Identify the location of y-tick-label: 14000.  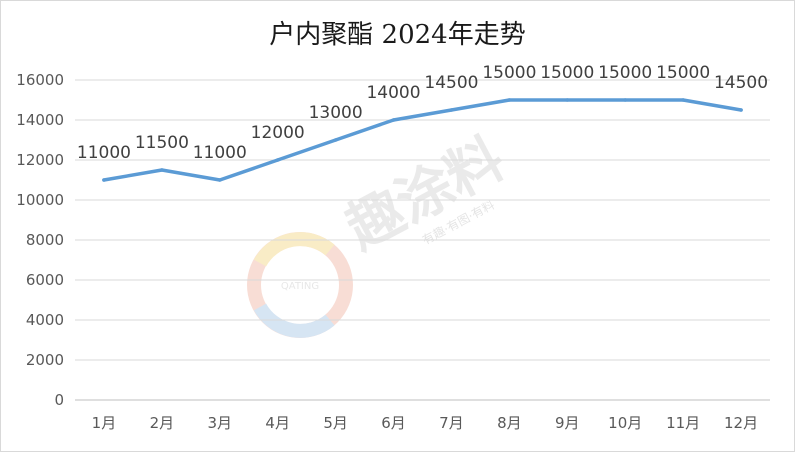
(40, 120).